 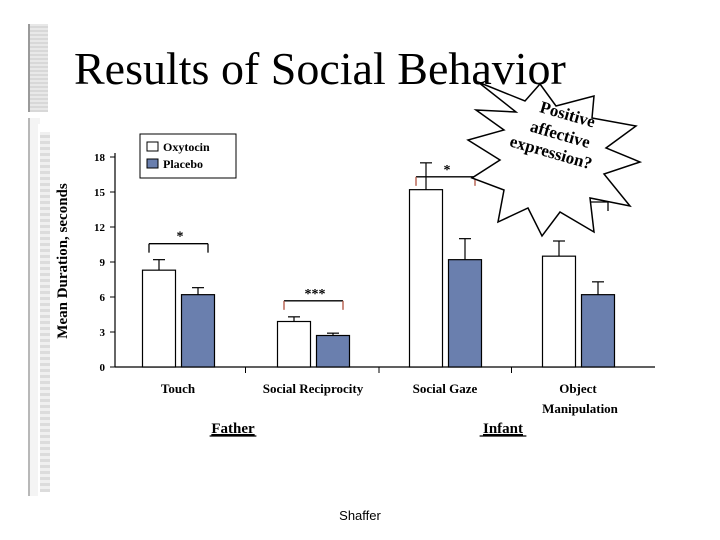 I want to click on callout-burst-shape, so click(x=554, y=159).